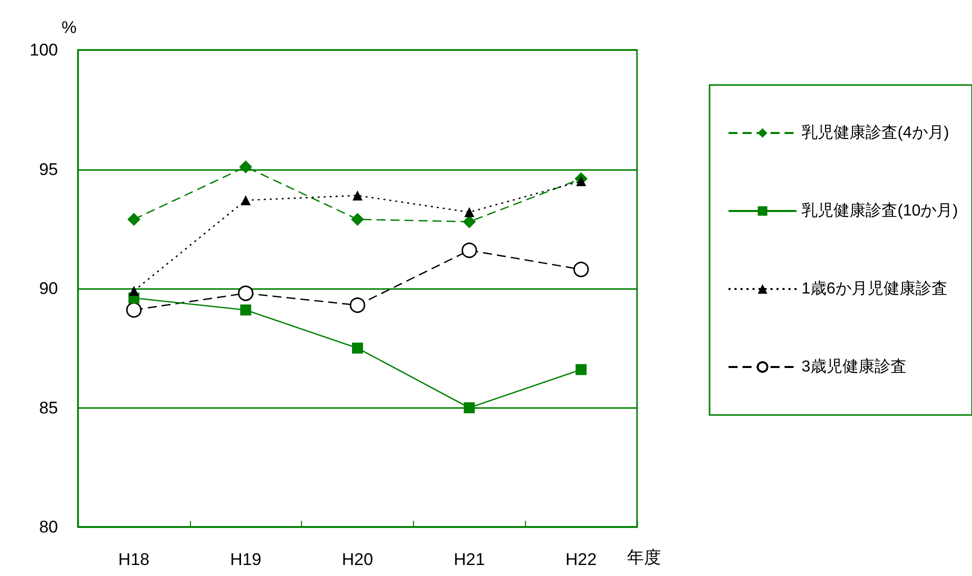  Describe the element at coordinates (48, 169) in the screenshot. I see `y-tick-label: 95` at that location.